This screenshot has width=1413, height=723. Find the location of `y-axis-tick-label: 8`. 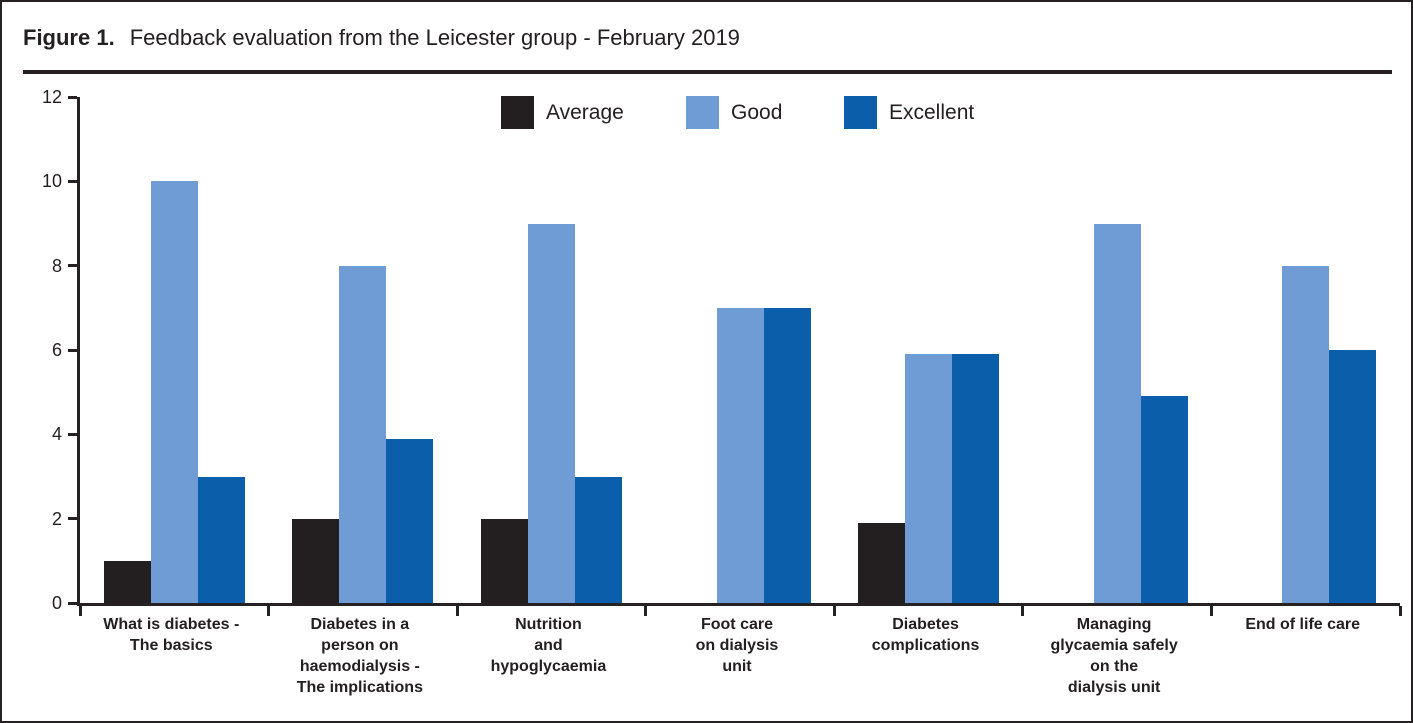

y-axis-tick-label: 8 is located at coordinates (56, 265).